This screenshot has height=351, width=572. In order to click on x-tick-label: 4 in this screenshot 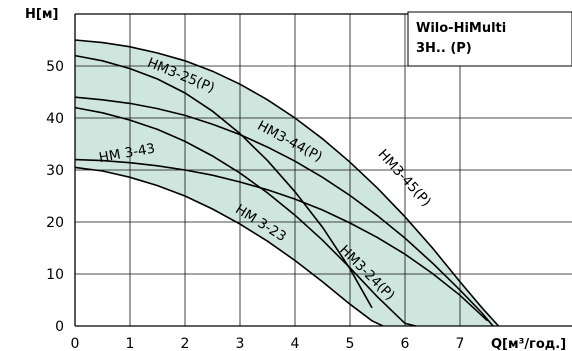, I will do `click(295, 343)`.